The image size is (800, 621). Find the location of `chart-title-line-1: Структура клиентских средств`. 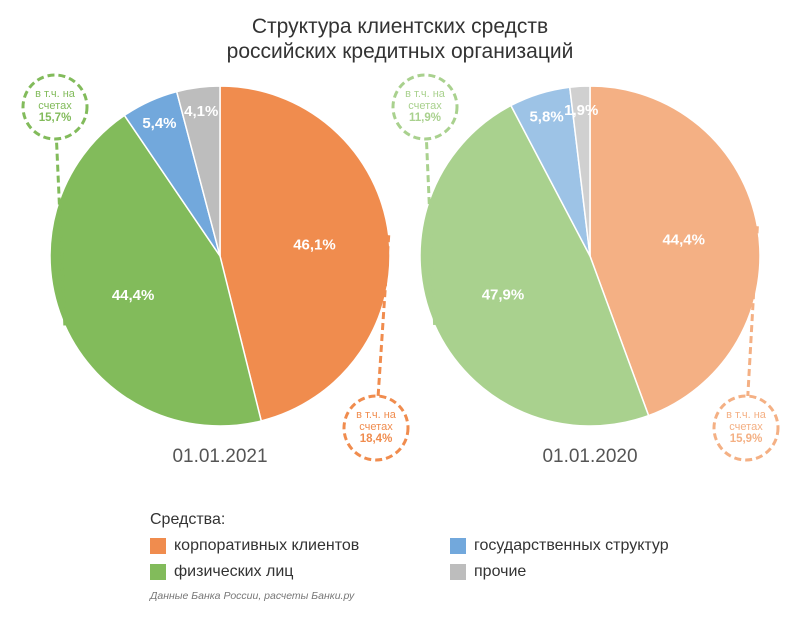

chart-title-line-1: Структура клиентских средств is located at coordinates (400, 26).